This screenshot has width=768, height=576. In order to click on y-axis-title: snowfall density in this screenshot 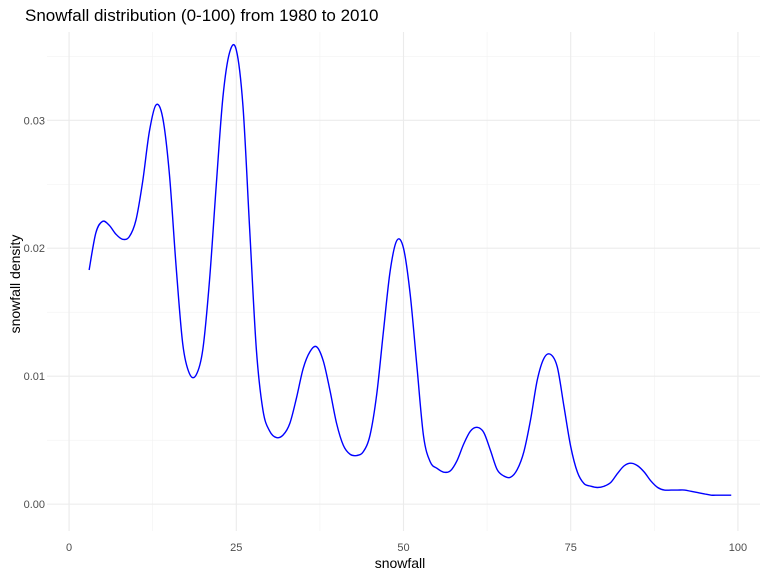, I will do `click(15, 284)`.